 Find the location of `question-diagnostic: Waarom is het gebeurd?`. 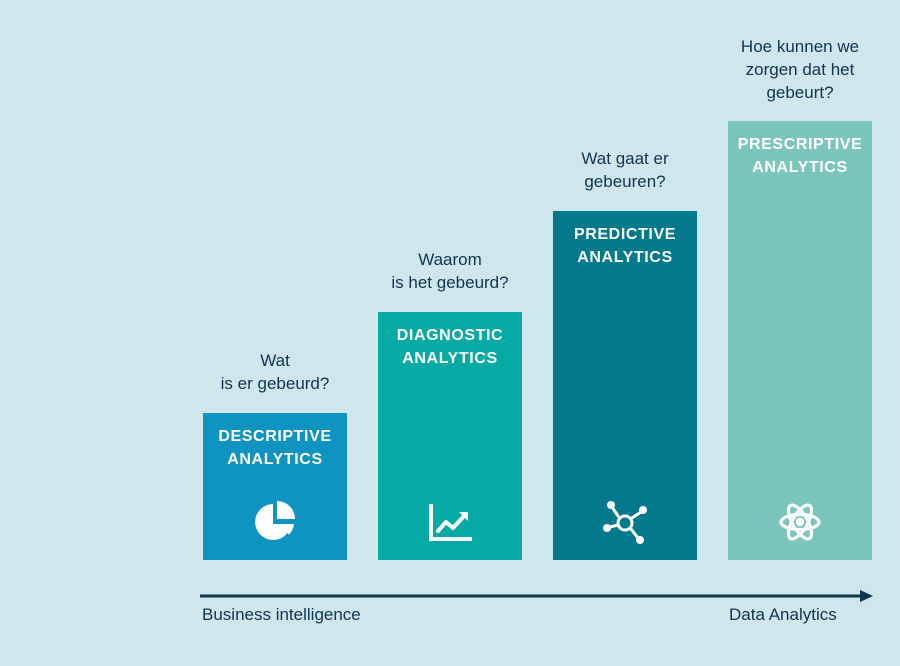

question-diagnostic: Waarom is het gebeurd? is located at coordinates (450, 271).